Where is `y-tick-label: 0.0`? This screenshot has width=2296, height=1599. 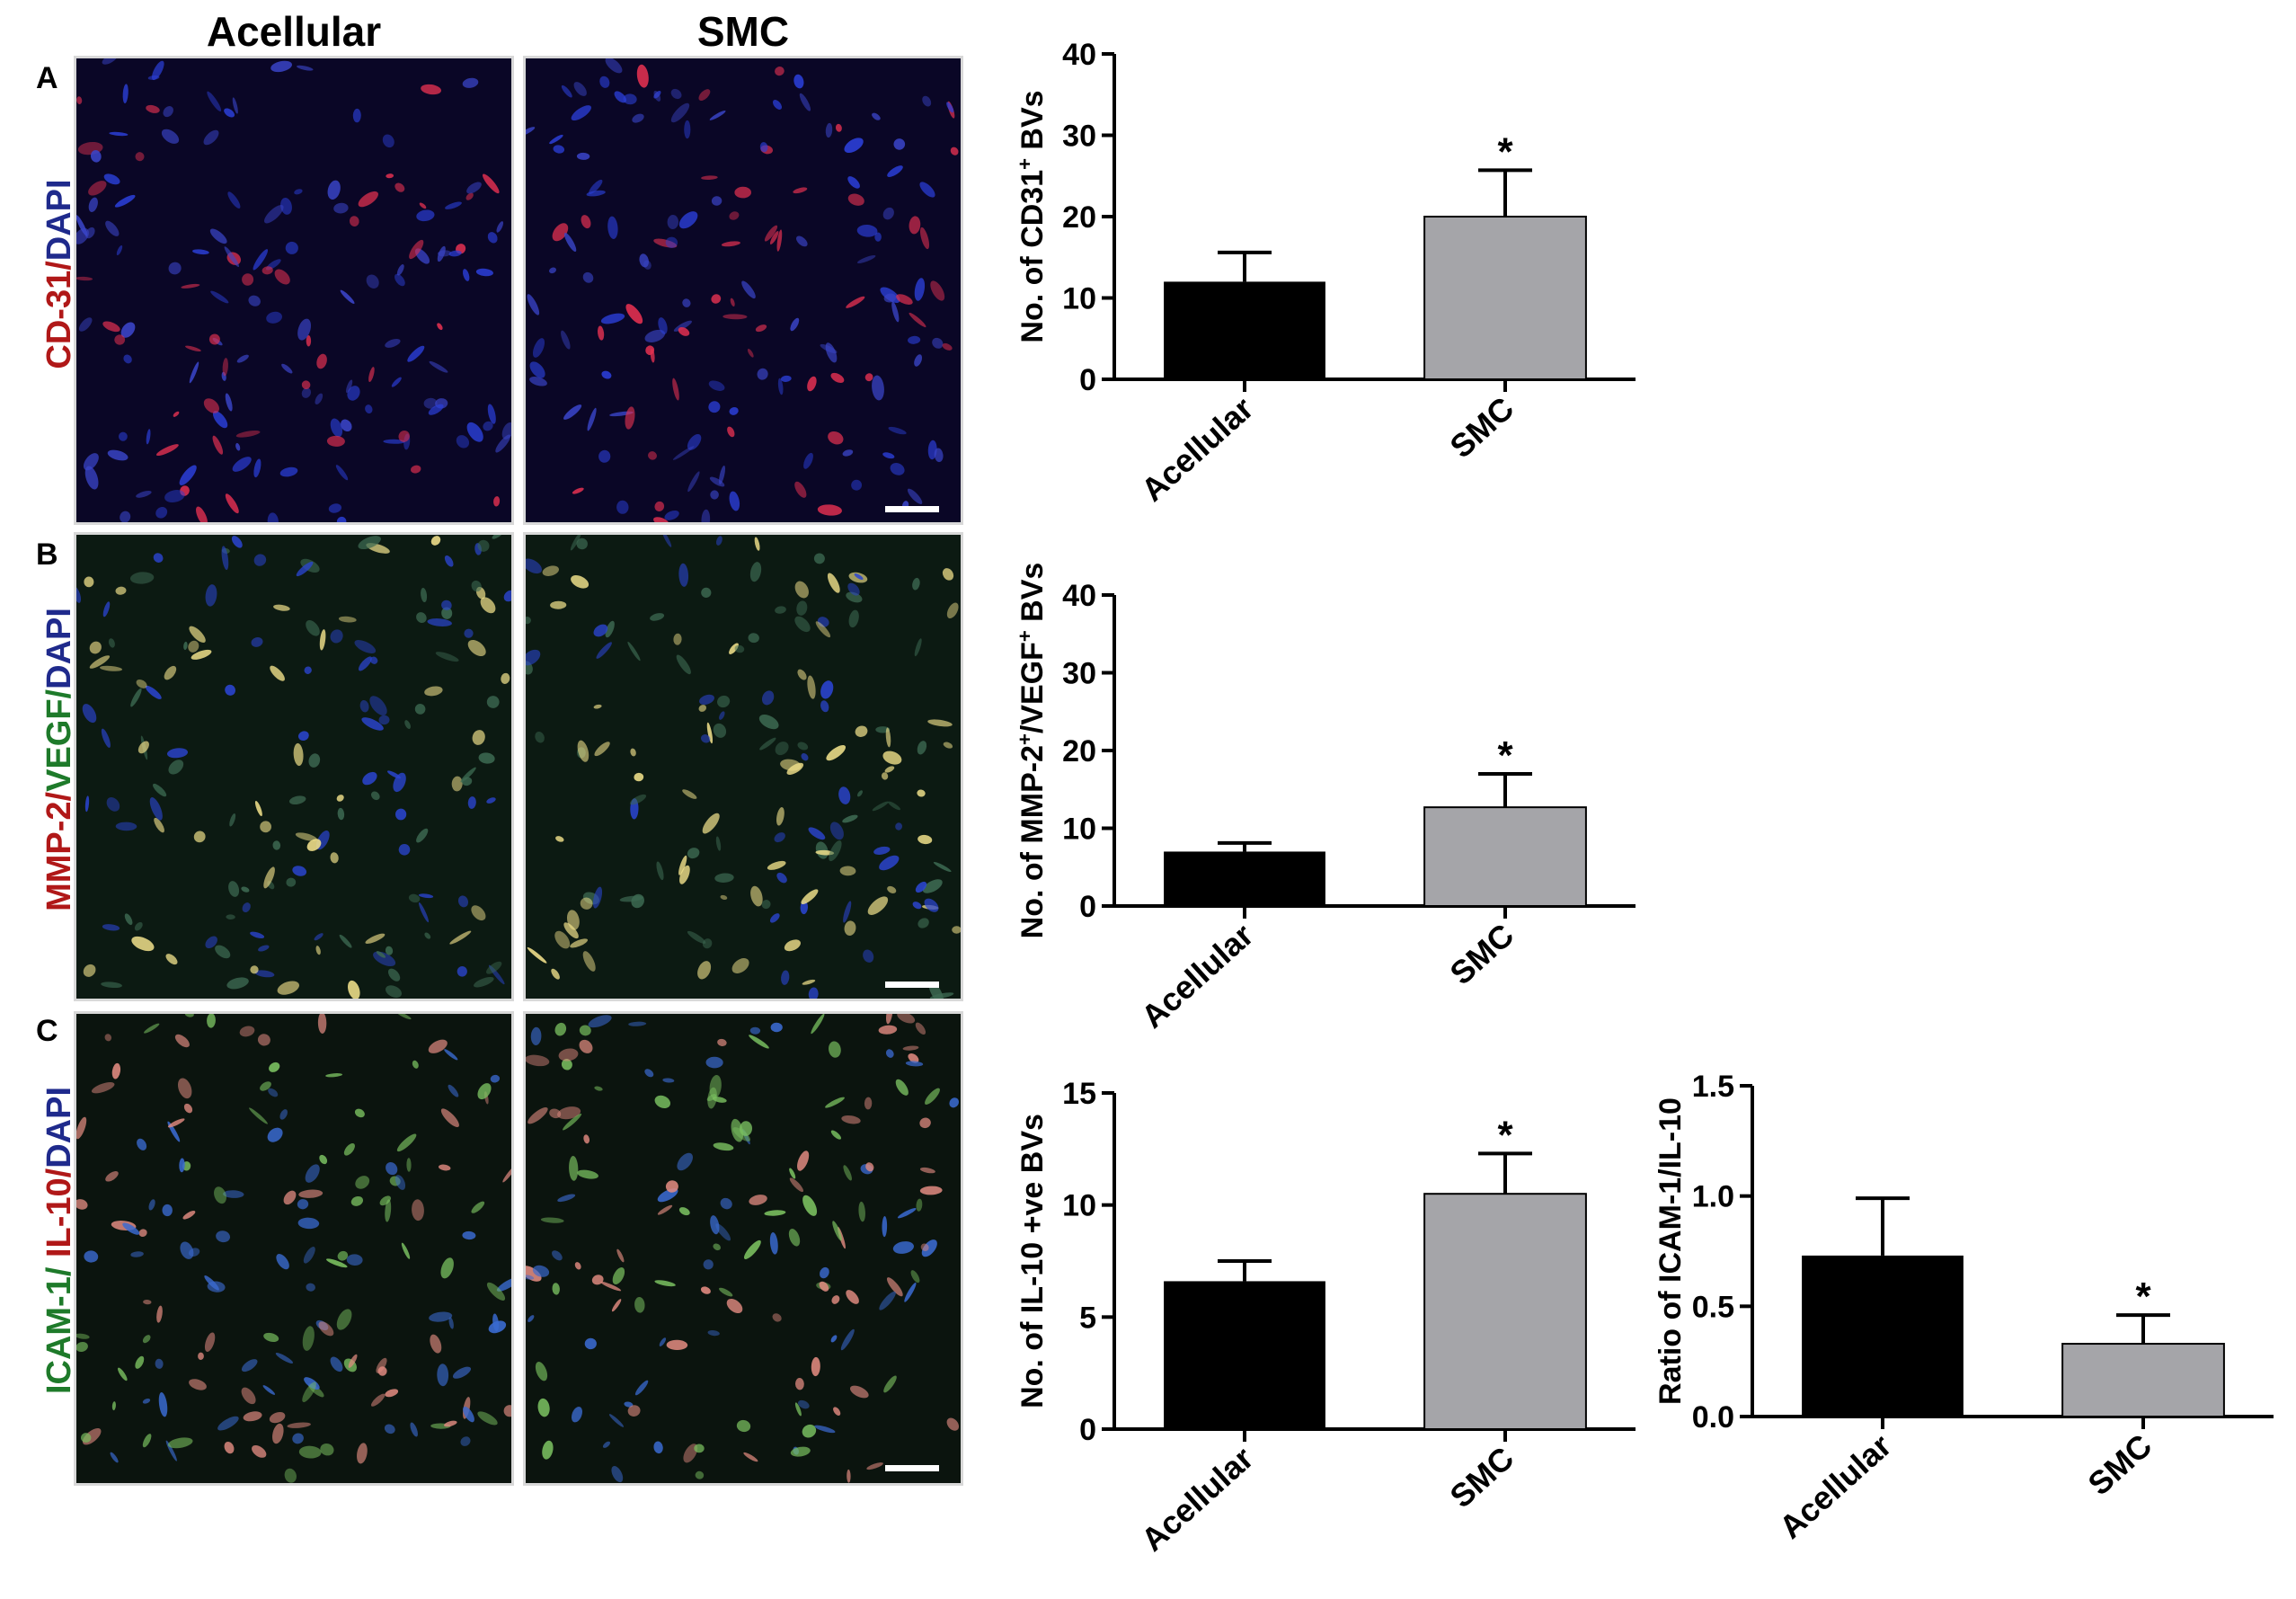
y-tick-label: 0.0 is located at coordinates (1713, 1417).